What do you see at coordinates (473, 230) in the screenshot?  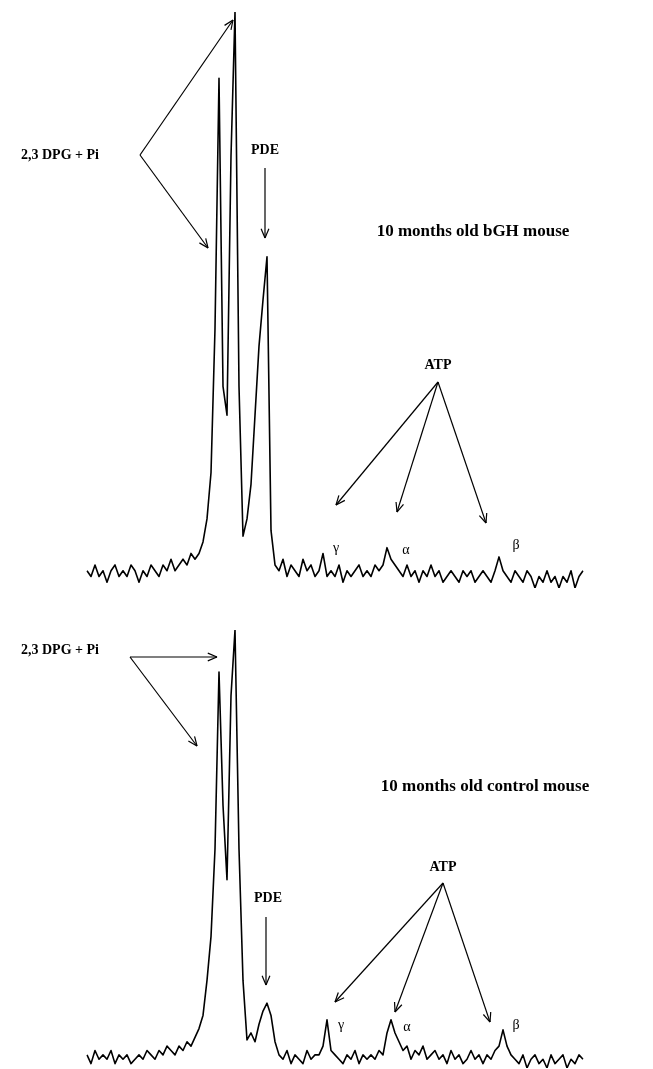 I see `text: 10 months old bGH mouse` at bounding box center [473, 230].